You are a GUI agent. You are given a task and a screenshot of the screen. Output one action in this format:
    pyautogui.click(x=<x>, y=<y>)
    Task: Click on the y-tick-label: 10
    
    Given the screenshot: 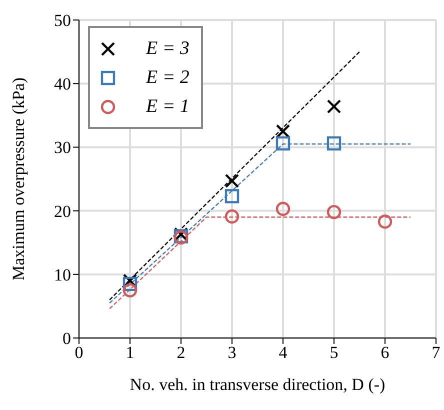 What is the action you would take?
    pyautogui.click(x=62, y=274)
    